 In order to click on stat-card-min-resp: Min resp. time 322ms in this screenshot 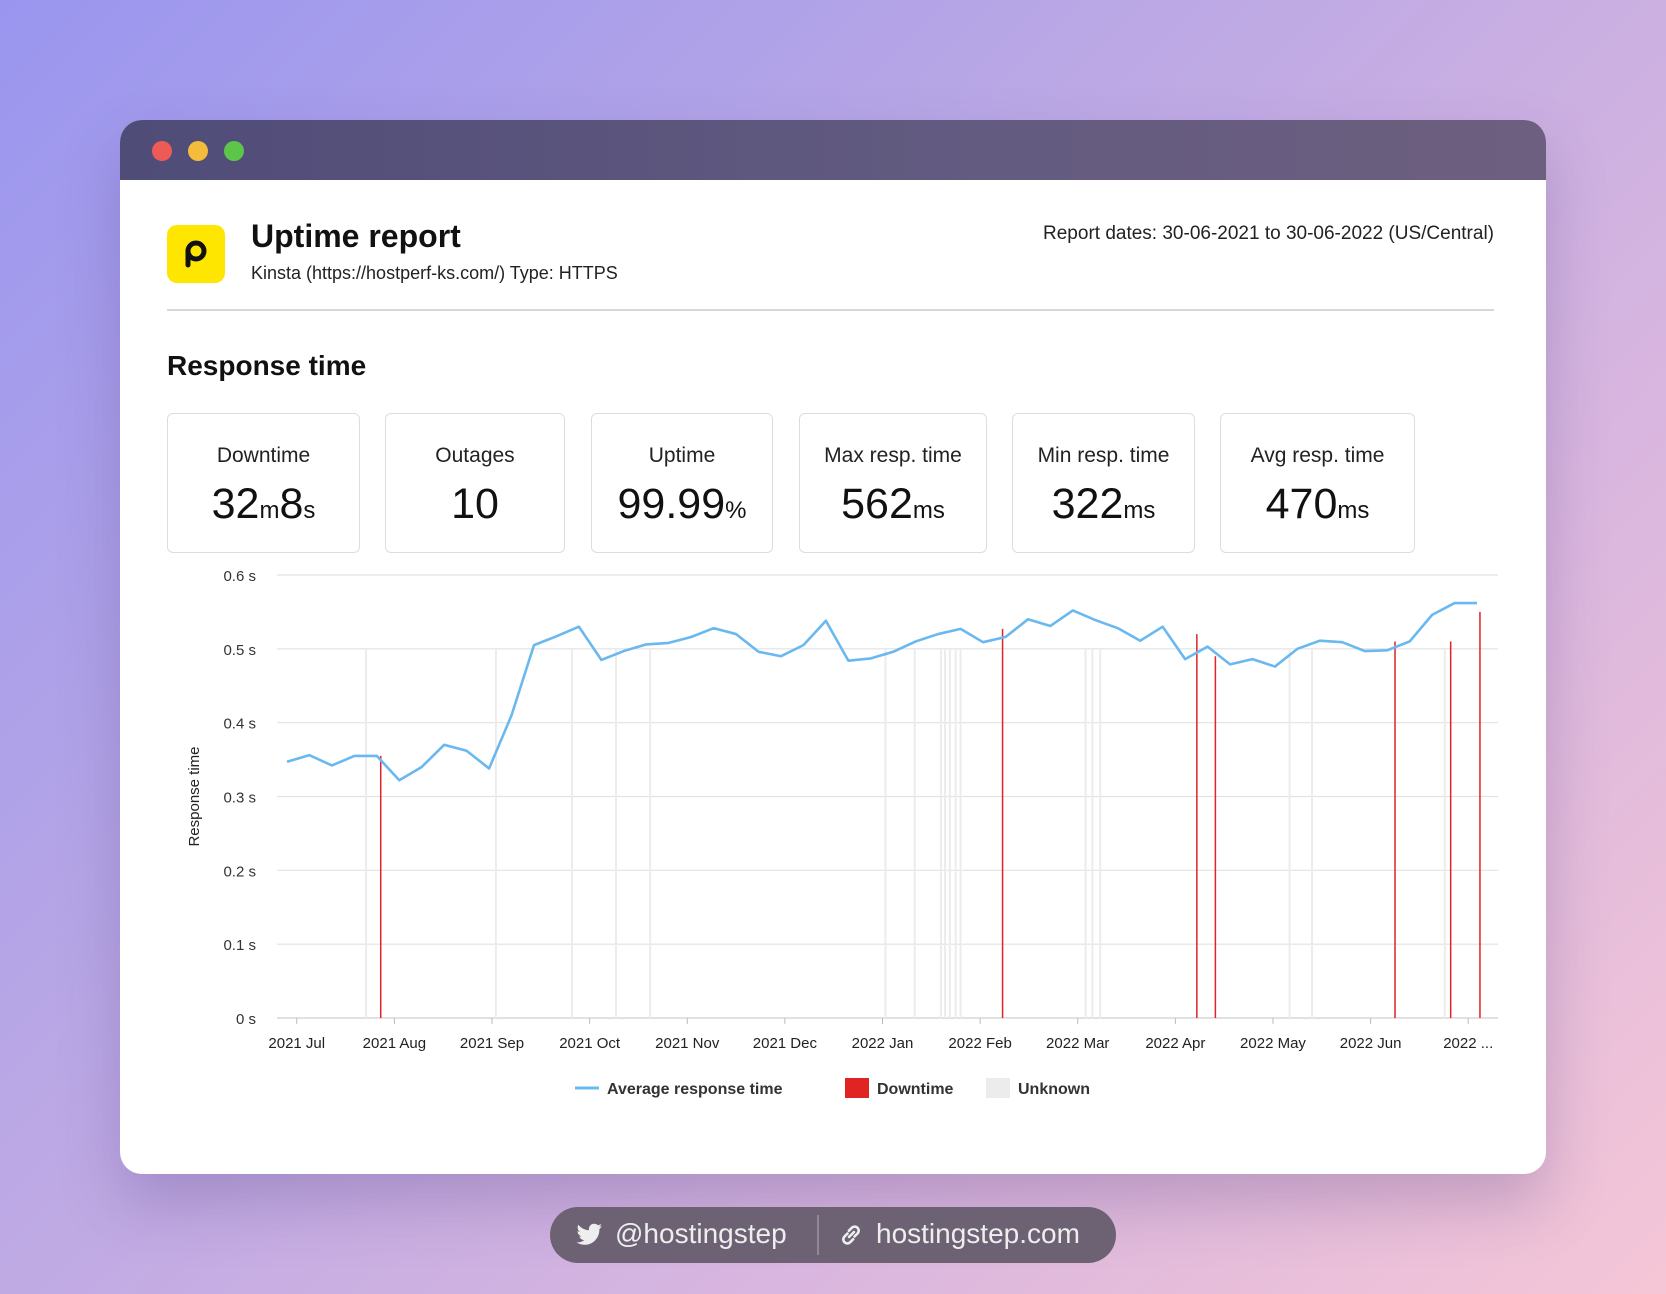, I will do `click(1103, 483)`.